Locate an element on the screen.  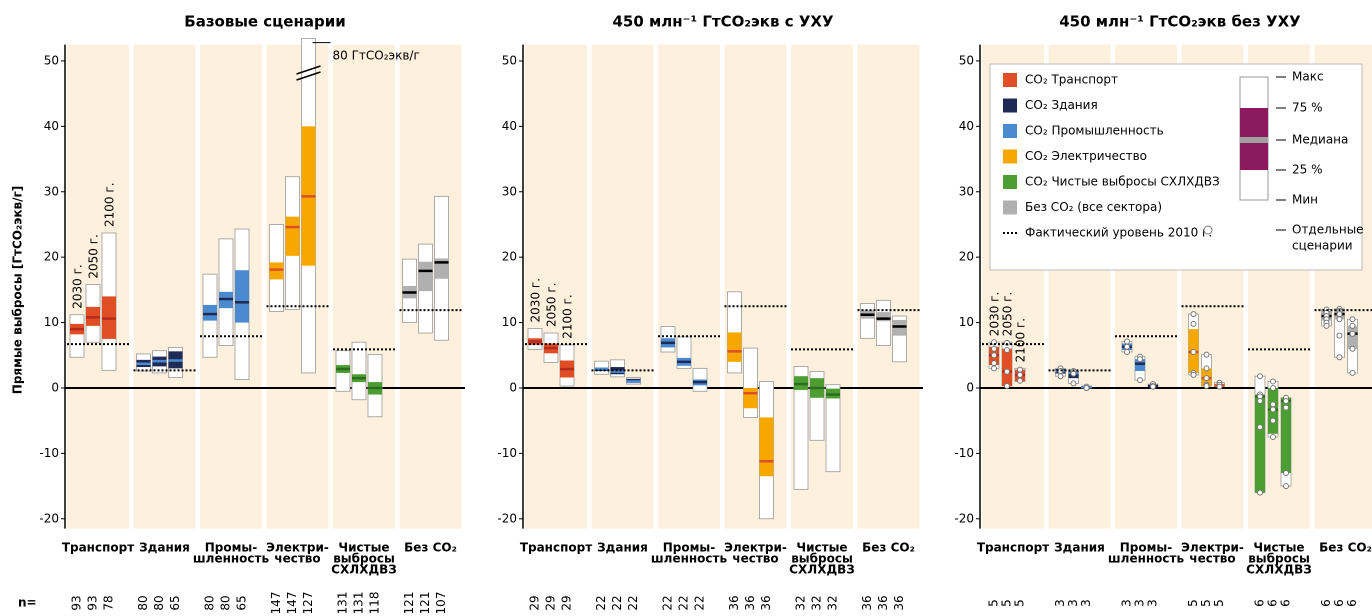
n-label: n= is located at coordinates (27, 603).